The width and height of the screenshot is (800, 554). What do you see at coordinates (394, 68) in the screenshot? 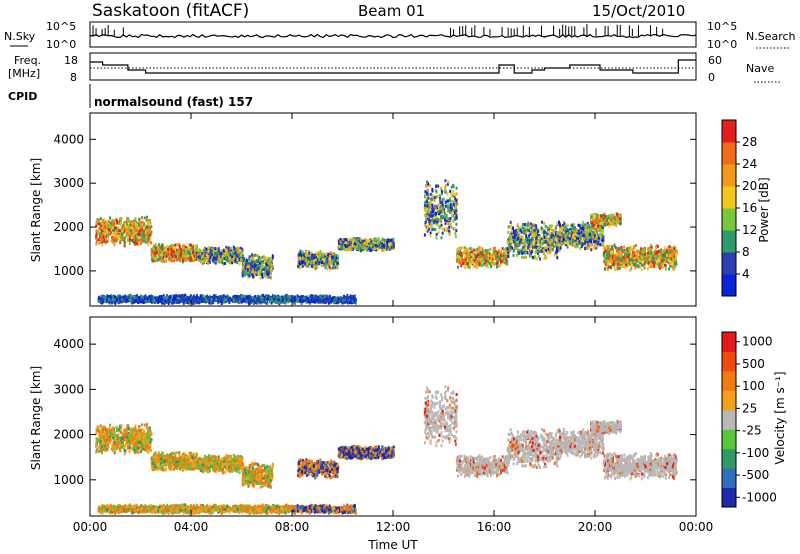
I see `freq-panel: Freq. [MHz] 18 8 60 0 Nave` at bounding box center [394, 68].